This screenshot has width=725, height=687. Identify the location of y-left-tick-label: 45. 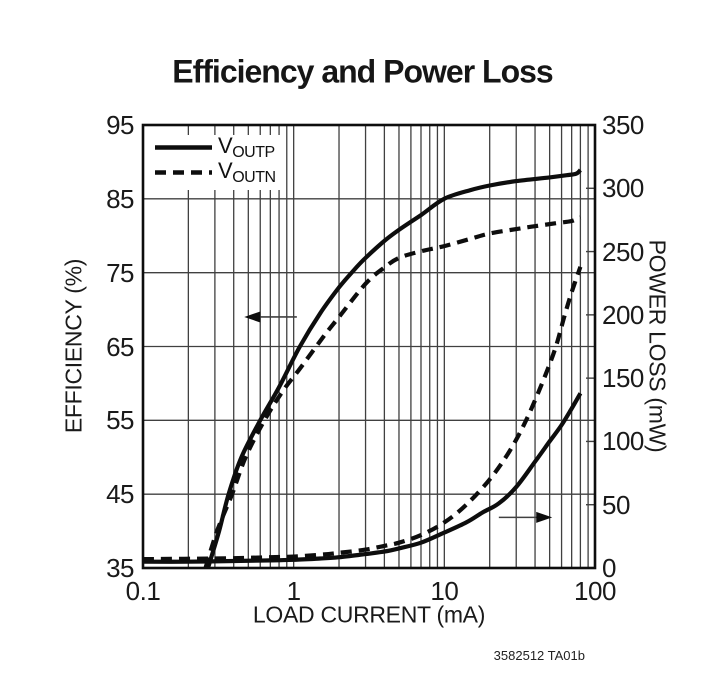
(120, 494).